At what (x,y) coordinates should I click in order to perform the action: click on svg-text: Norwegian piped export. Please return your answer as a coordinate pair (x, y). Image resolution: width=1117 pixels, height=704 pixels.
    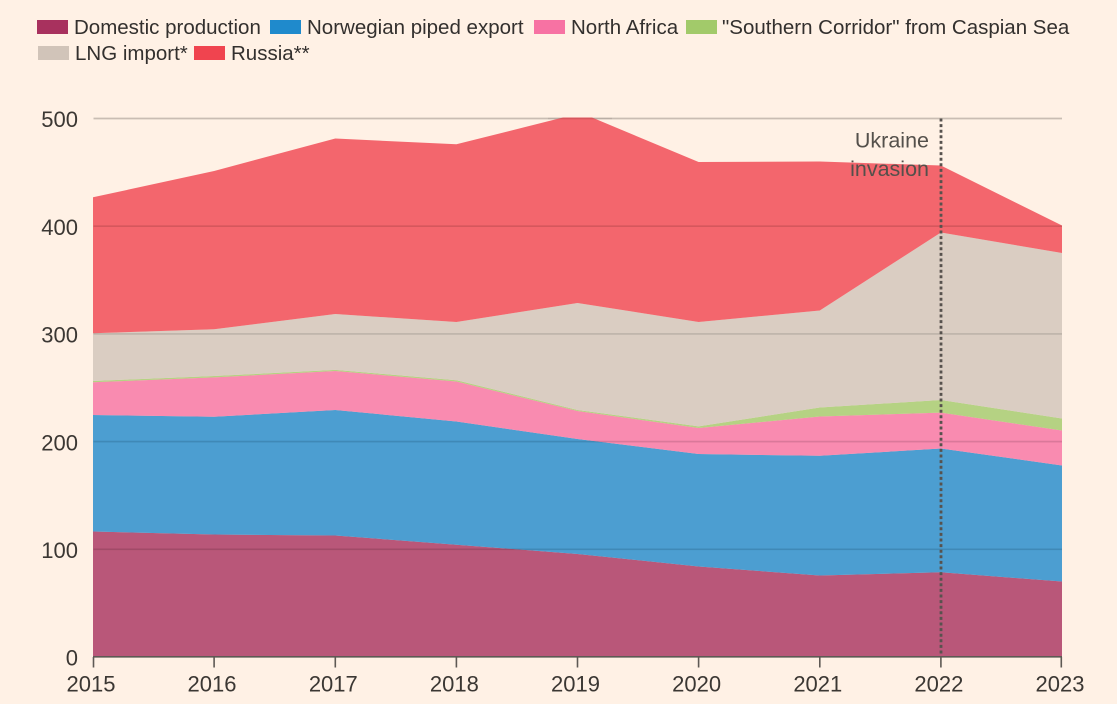
    Looking at the image, I should click on (415, 27).